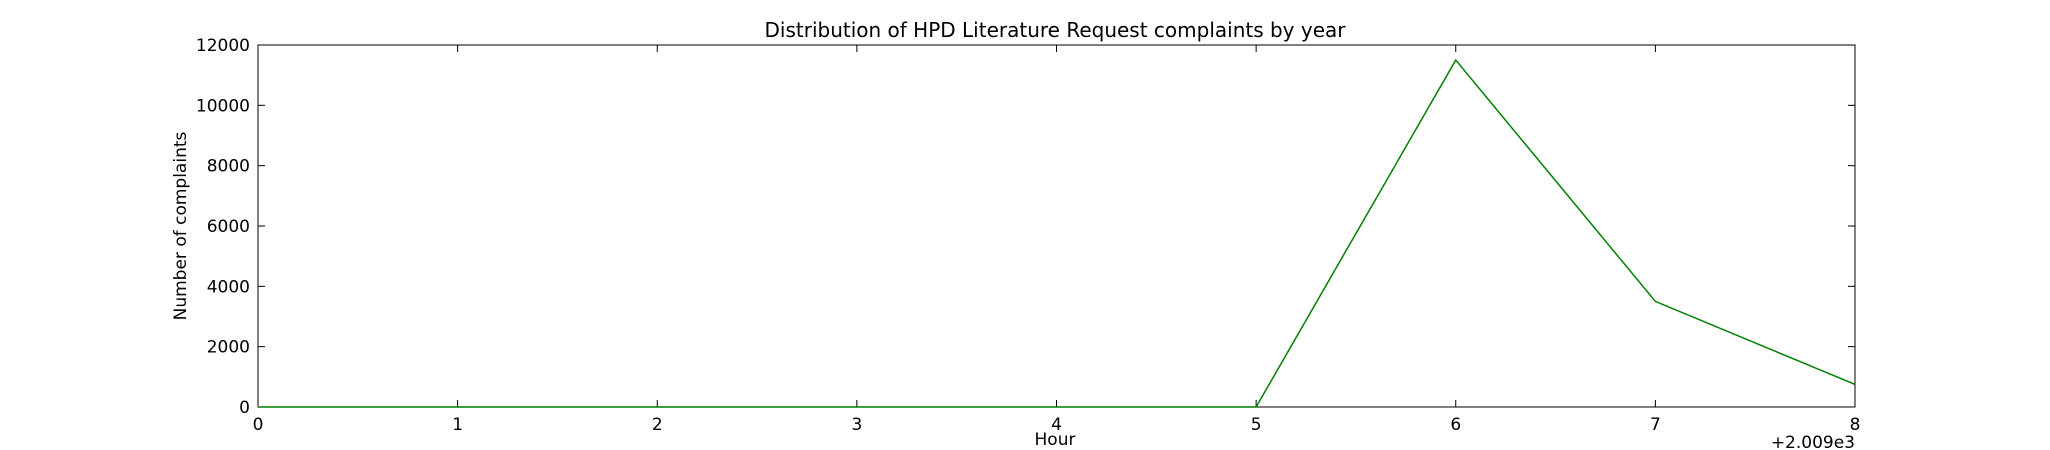 The height and width of the screenshot is (450, 2050). I want to click on y-tick-label: 4000, so click(228, 287).